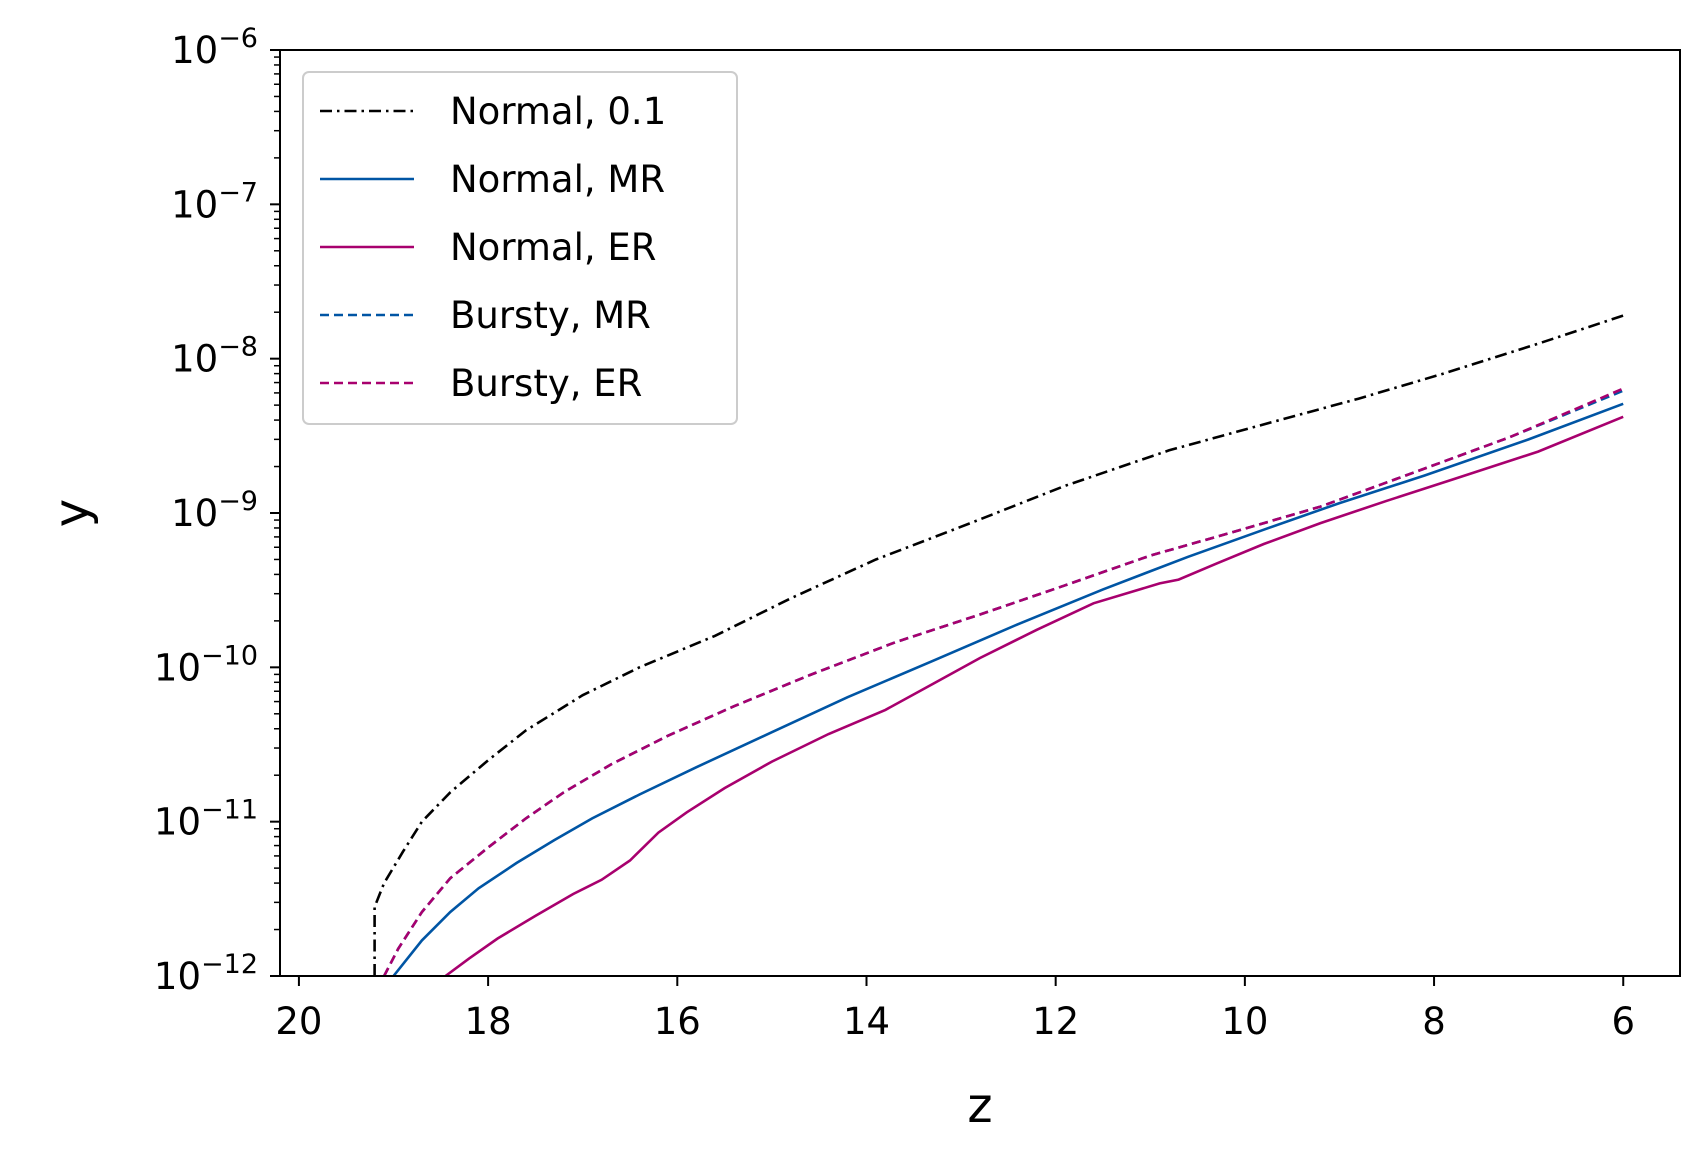 The image size is (1704, 1163). Describe the element at coordinates (553, 247) in the screenshot. I see `legend-label: Normal, ER` at that location.